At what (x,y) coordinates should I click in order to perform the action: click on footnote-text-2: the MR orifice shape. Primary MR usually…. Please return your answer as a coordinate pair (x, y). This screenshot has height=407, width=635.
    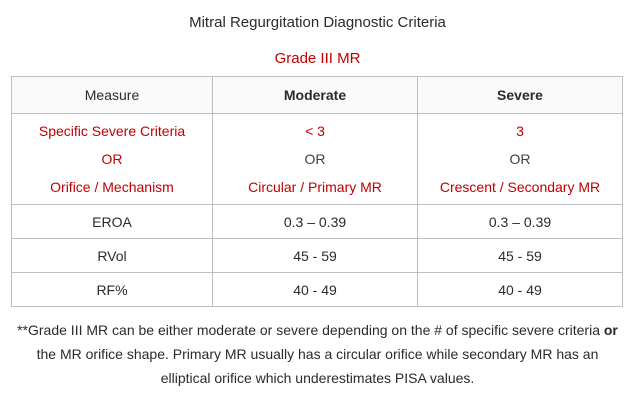
    Looking at the image, I should click on (317, 366).